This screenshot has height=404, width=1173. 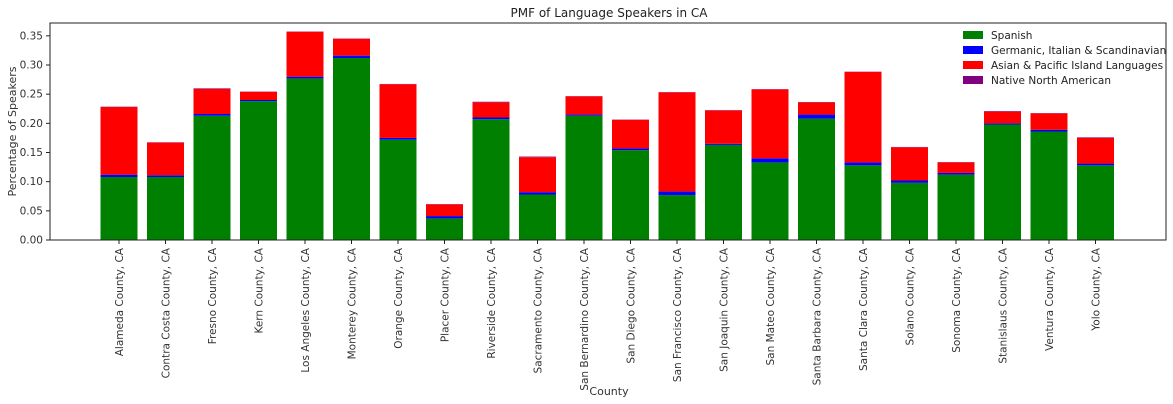 What do you see at coordinates (610, 13) in the screenshot?
I see `chart-title: PMF of Language Speakers in CA` at bounding box center [610, 13].